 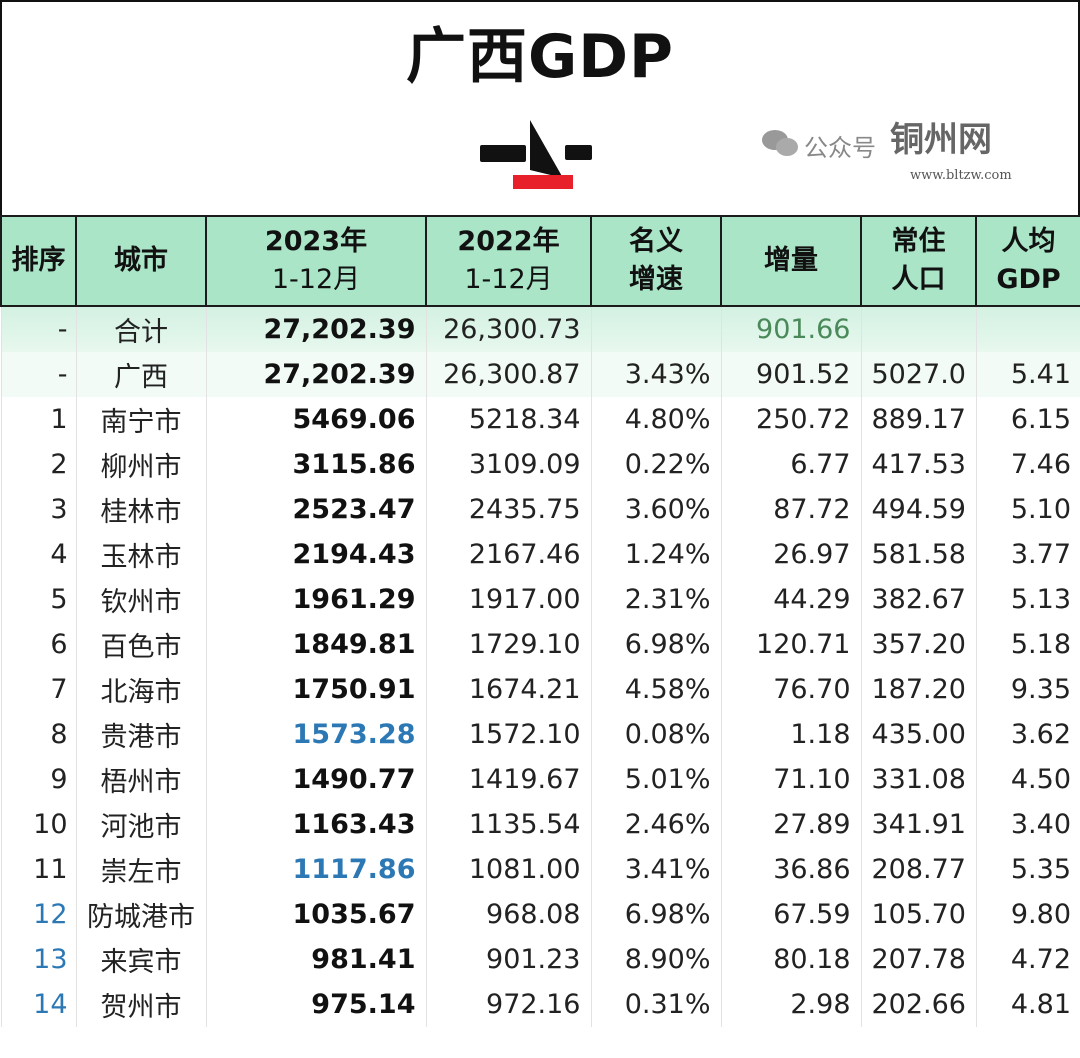 What do you see at coordinates (315, 689) in the screenshot?
I see `cell-gdp2023: 1750.91` at bounding box center [315, 689].